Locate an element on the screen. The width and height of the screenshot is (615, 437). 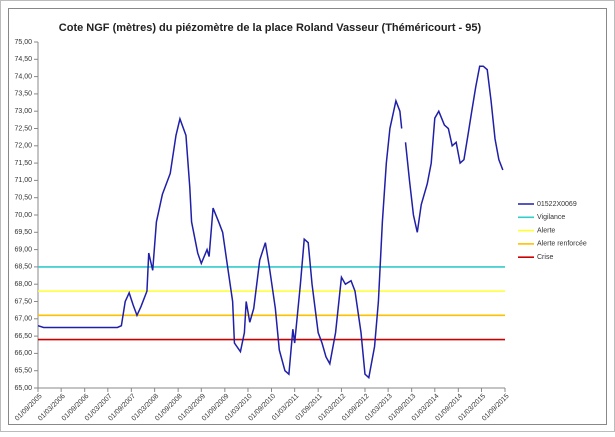
y-tick-label: 74,00 is located at coordinates (23, 76).